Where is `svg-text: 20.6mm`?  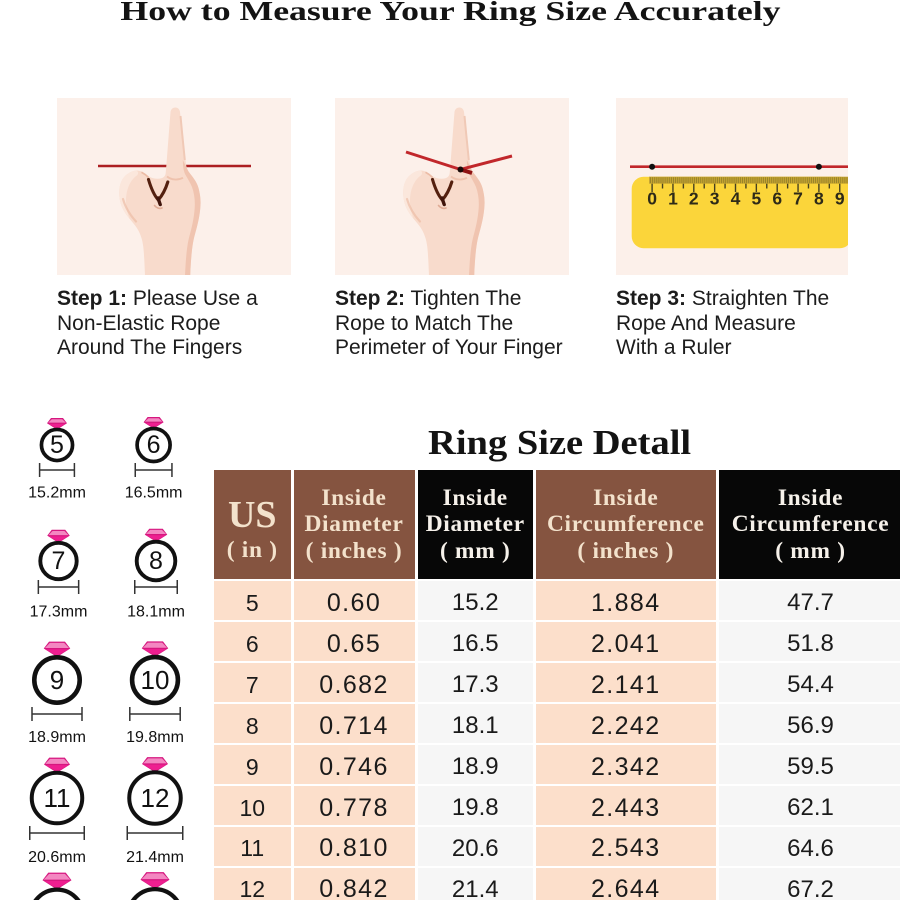 svg-text: 20.6mm is located at coordinates (57, 857).